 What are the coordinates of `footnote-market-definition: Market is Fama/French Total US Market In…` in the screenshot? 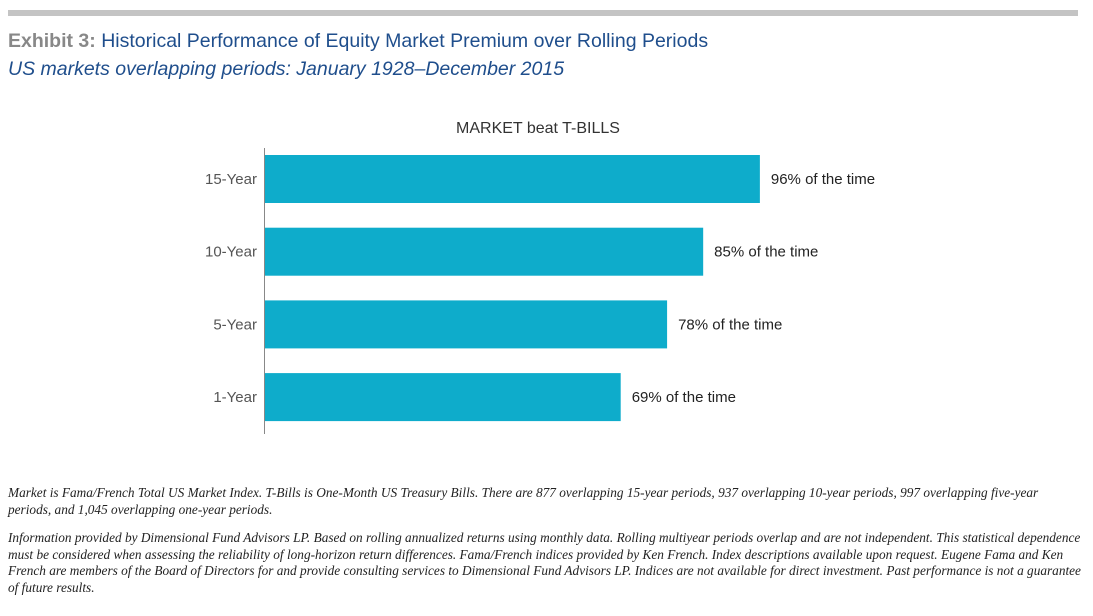 It's located at (523, 501).